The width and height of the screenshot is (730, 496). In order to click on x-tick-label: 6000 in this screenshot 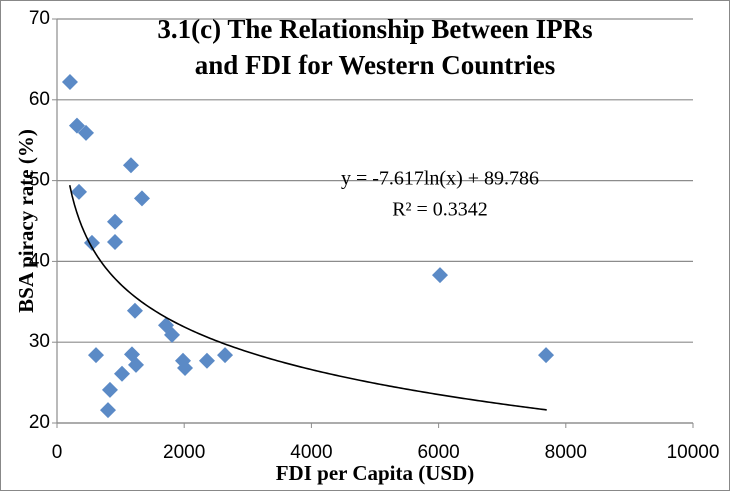, I will do `click(438, 452)`.